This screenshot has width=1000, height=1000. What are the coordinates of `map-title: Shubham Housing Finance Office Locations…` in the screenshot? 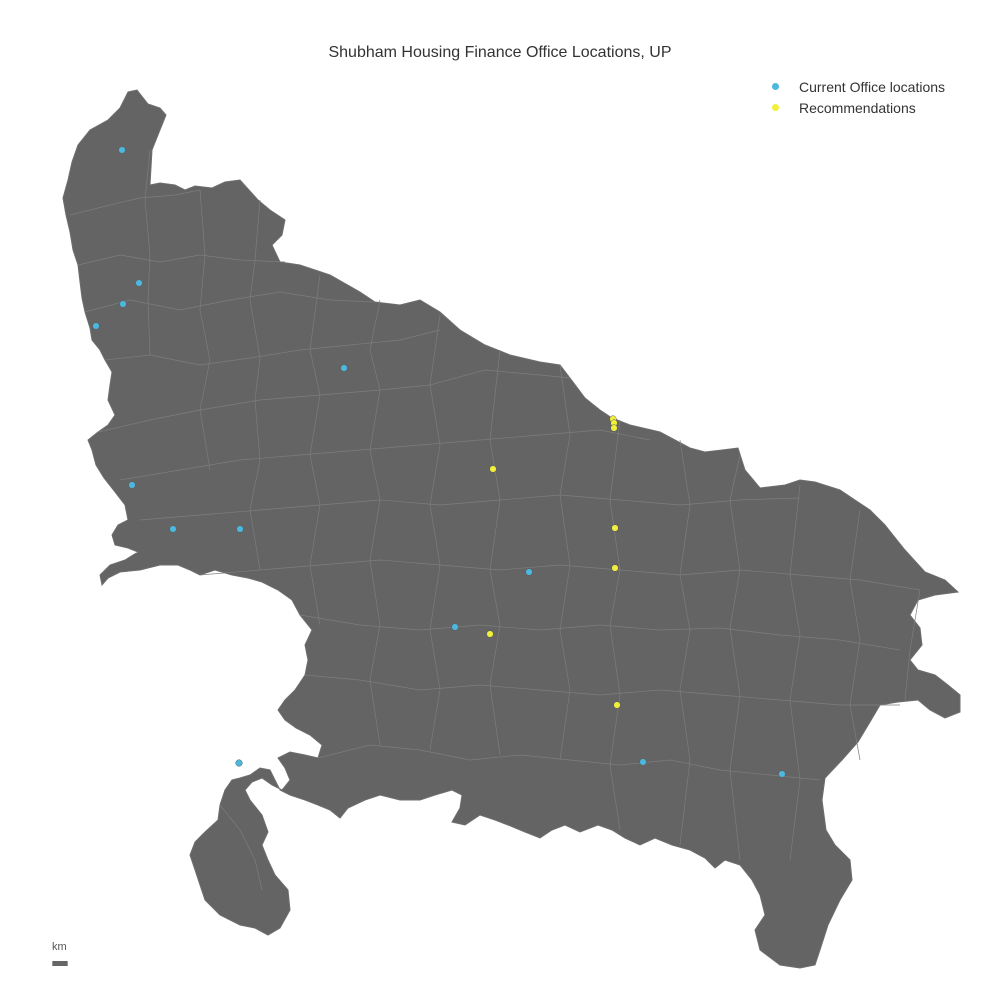 It's located at (500, 52).